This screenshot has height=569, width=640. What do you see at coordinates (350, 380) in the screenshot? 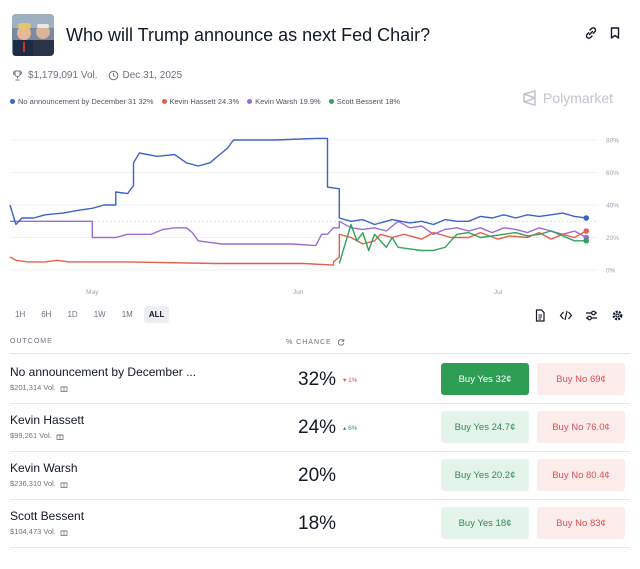
I see `chance-change: ▾ 1%` at bounding box center [350, 380].